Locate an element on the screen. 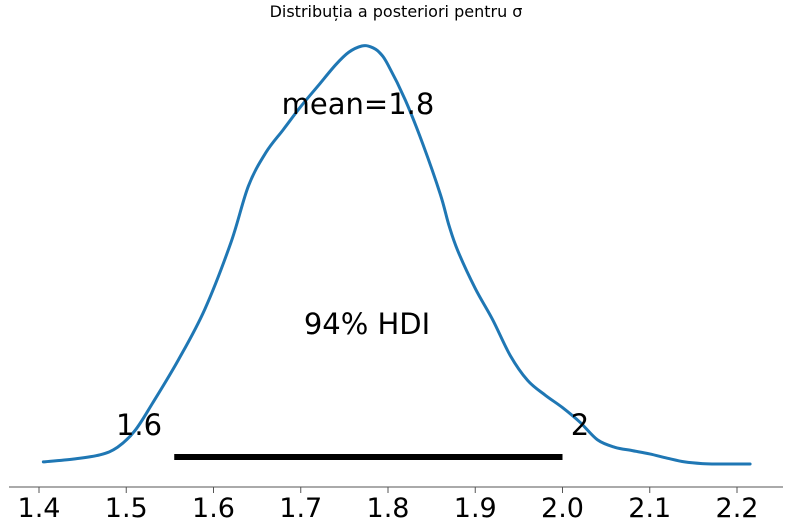 This screenshot has width=801, height=531. x-axis: 1.4 1.5 1.6 1.7 1.8 1.9 2.0 2.1 2.2 is located at coordinates (396, 505).